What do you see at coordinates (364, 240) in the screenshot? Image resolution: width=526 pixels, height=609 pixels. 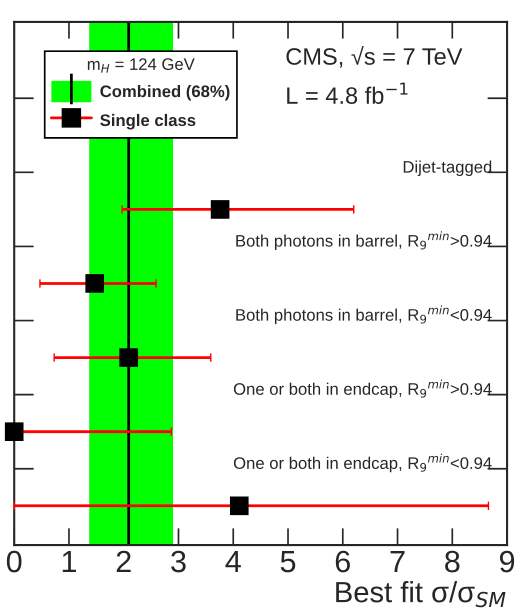 I see `y-tick-label: Both photons in barrel, R$_{9}$$^{min}$>0.94` at bounding box center [364, 240].